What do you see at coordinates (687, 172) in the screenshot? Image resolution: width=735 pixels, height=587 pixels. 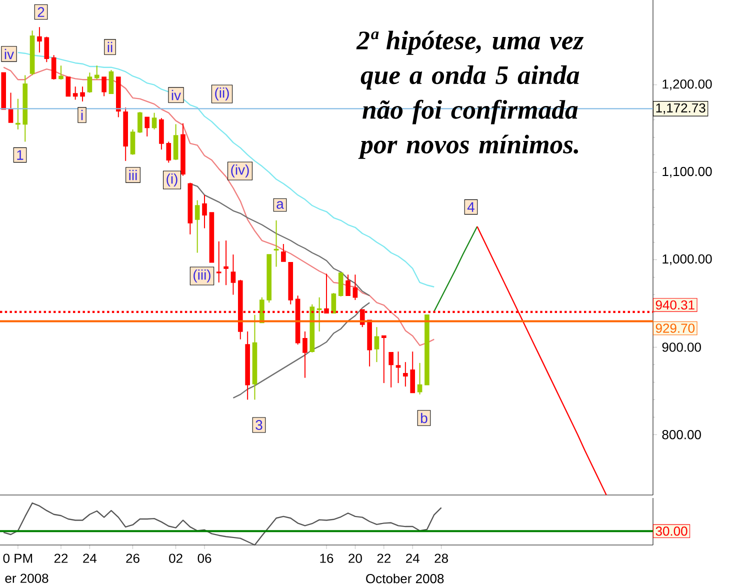 I see `y-tick-label: 1,100.00` at bounding box center [687, 172].